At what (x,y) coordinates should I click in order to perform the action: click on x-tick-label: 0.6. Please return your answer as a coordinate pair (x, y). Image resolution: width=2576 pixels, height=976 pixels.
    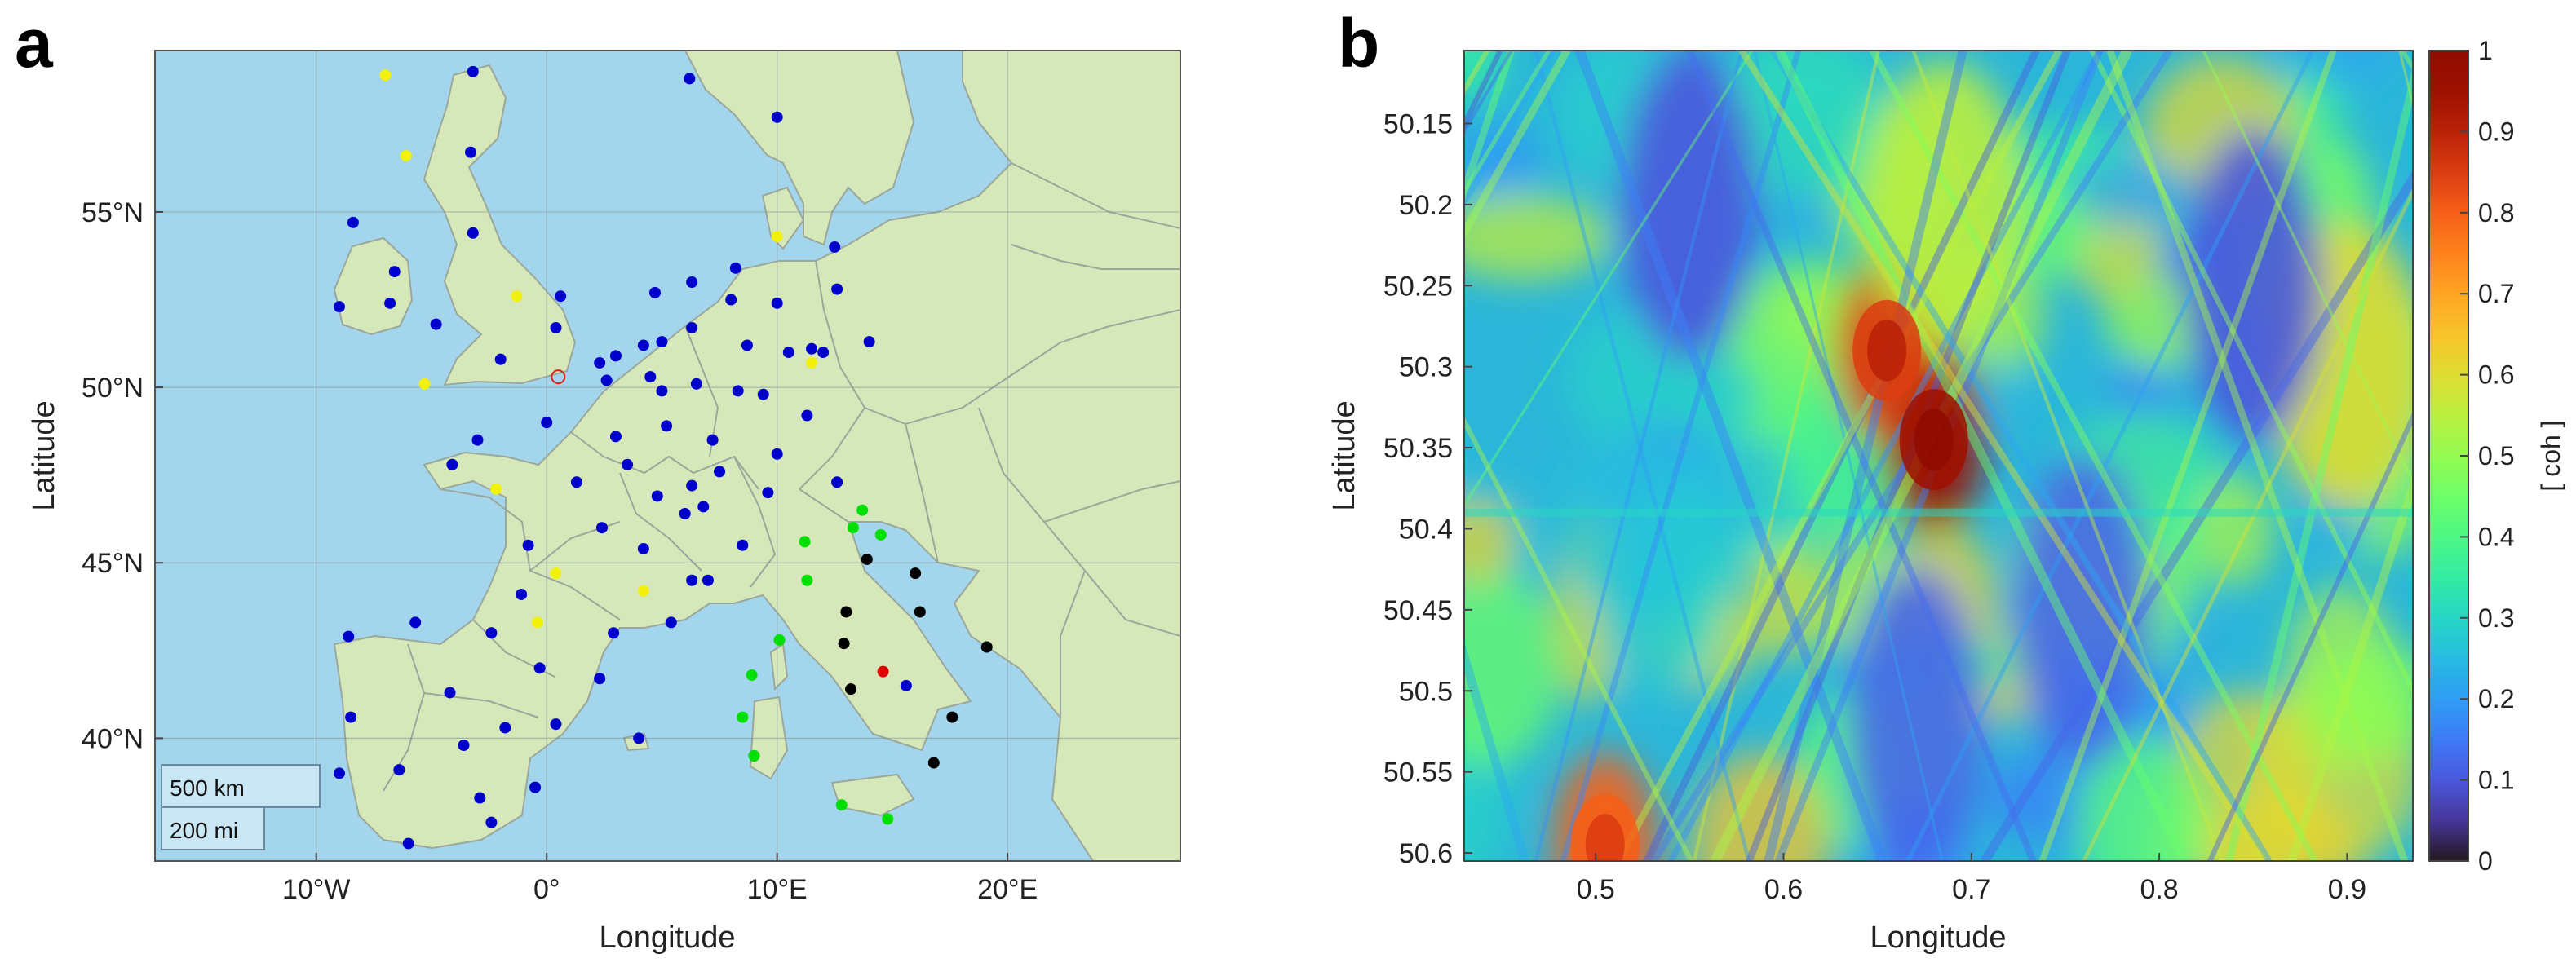
    Looking at the image, I should click on (1783, 889).